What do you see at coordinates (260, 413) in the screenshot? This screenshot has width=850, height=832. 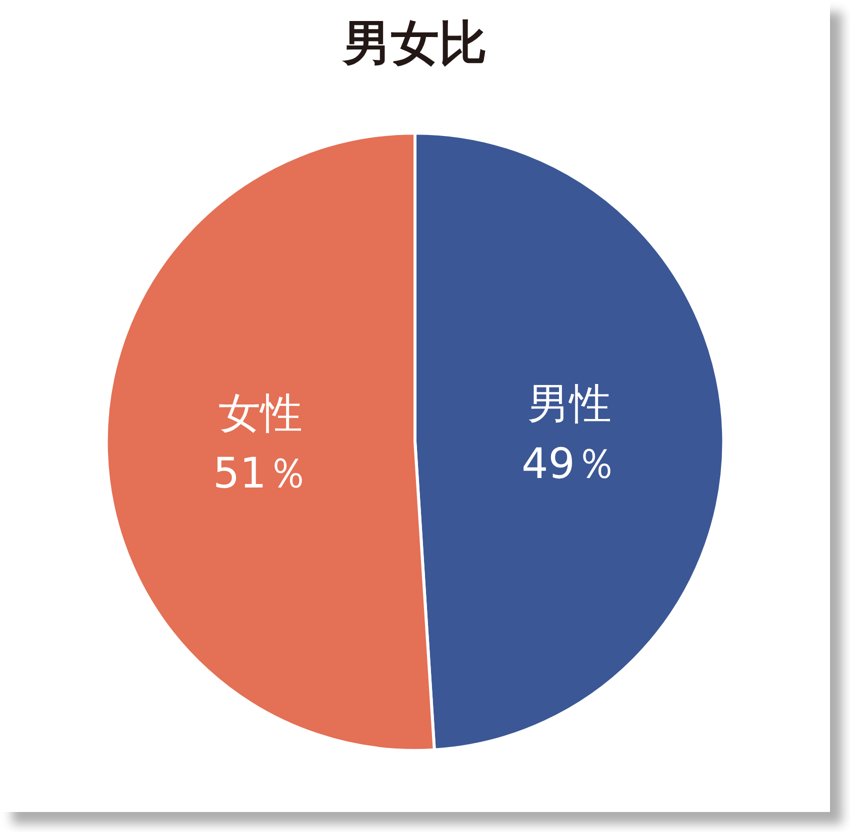 I see `slice-label: 女性` at bounding box center [260, 413].